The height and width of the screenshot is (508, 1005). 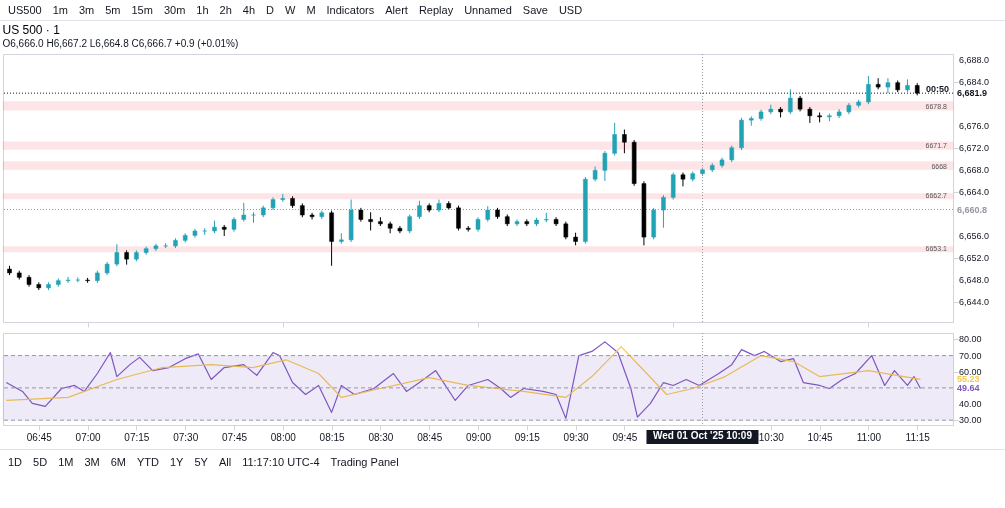 I want to click on text: Alert, so click(x=396, y=10).